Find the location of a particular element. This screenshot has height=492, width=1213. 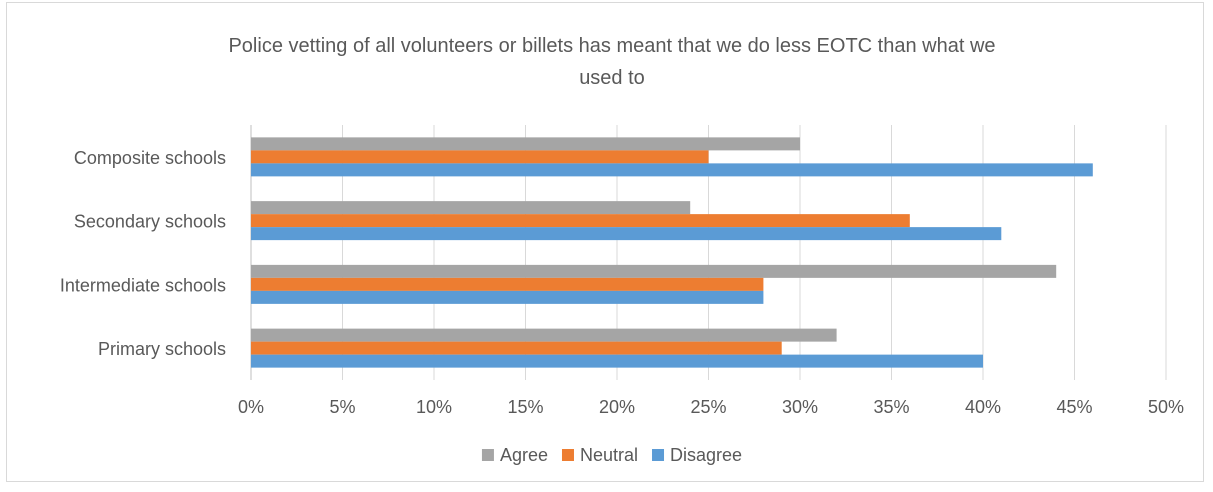

x-tick-label: 35% is located at coordinates (891, 407).